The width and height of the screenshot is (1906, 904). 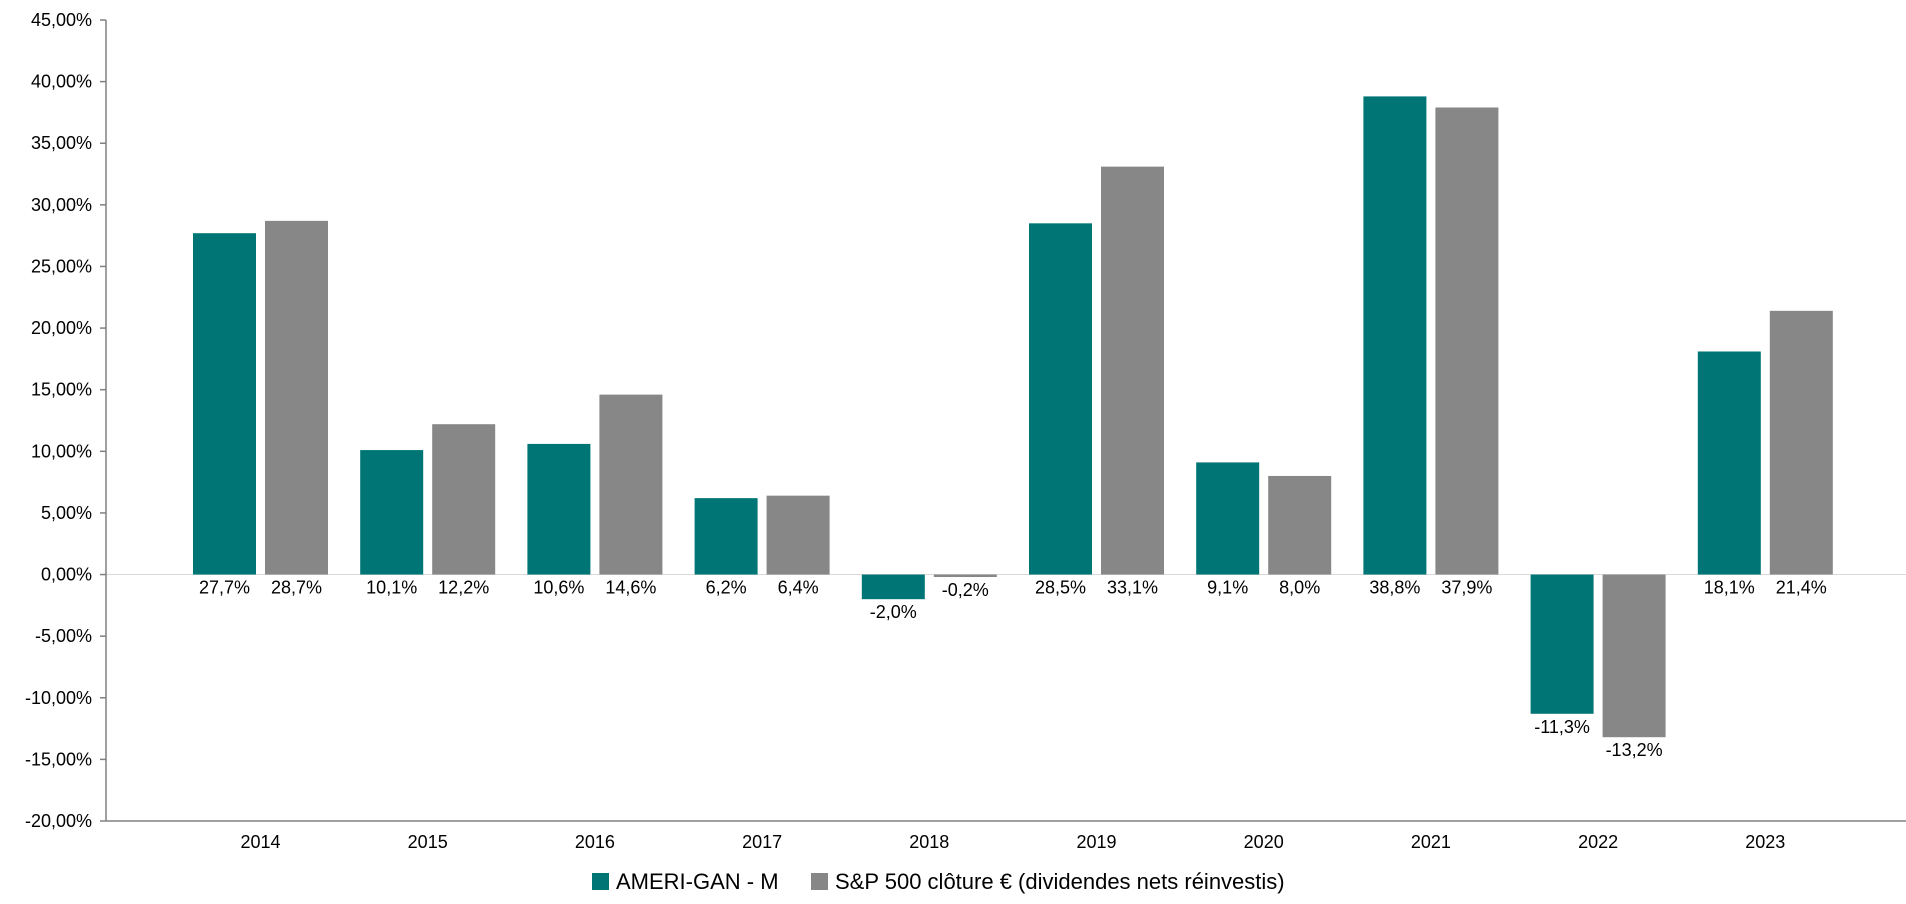 What do you see at coordinates (762, 842) in the screenshot?
I see `x-tick-label: 2017` at bounding box center [762, 842].